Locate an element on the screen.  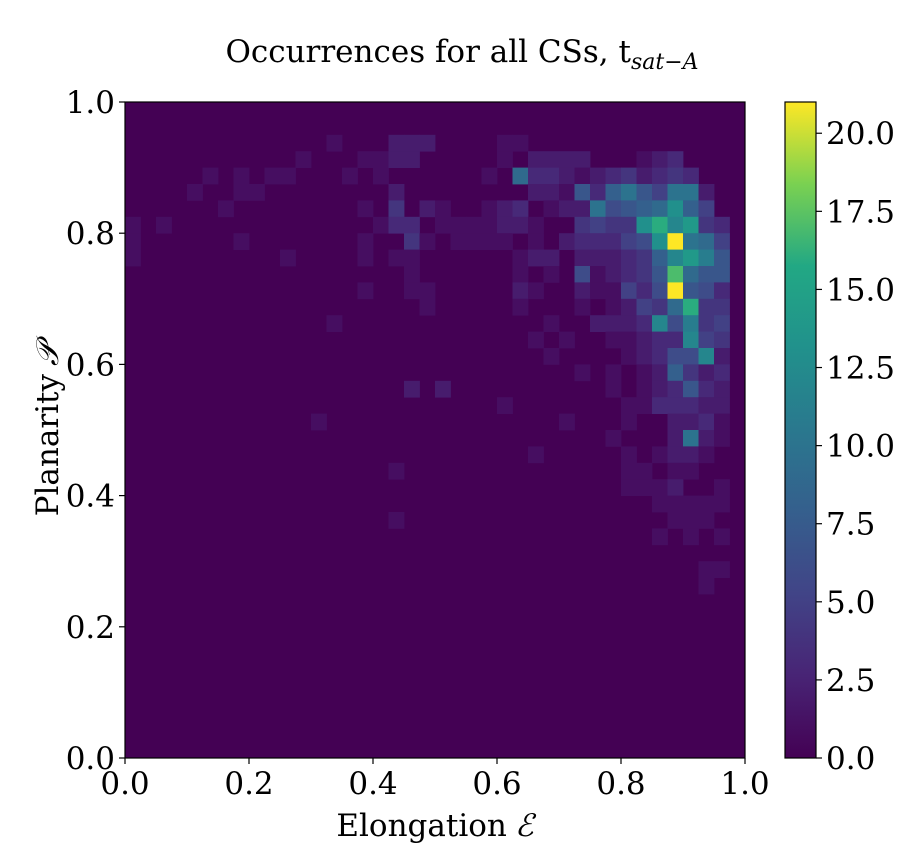
x-tick-label: 0.4 is located at coordinates (372, 784).